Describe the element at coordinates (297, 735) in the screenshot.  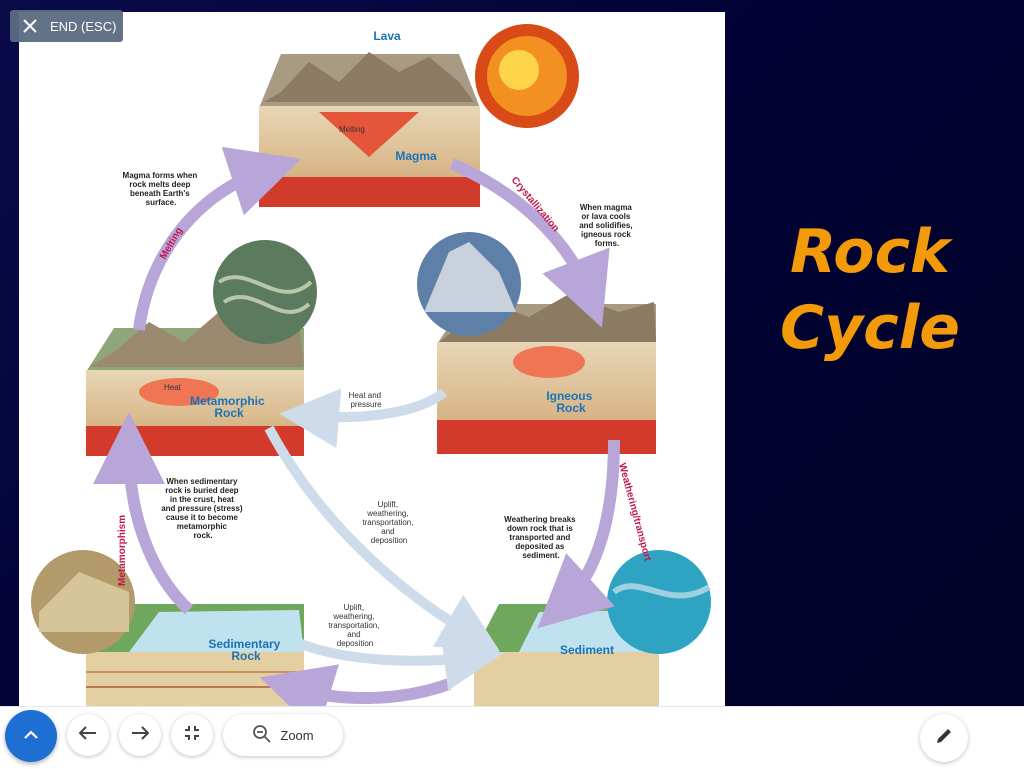
I see `zoom-label: Zoom` at that location.